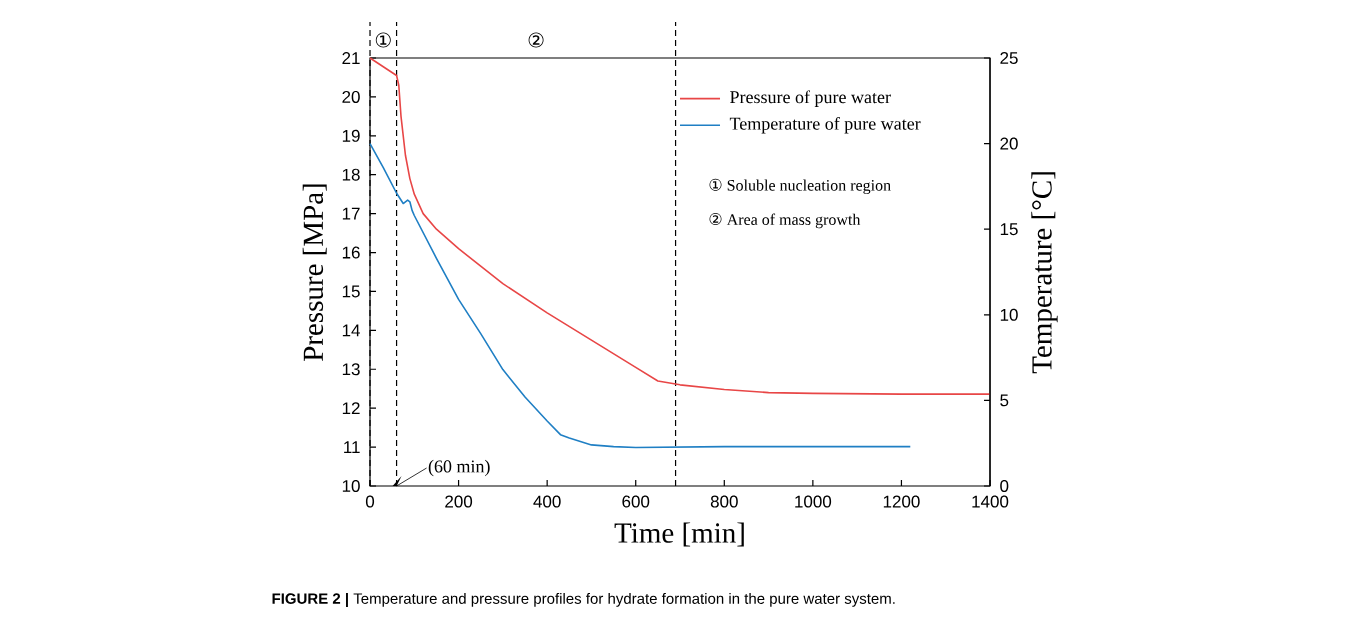 This screenshot has width=1356, height=635. Describe the element at coordinates (351, 135) in the screenshot. I see `y-tick-label: 19` at that location.